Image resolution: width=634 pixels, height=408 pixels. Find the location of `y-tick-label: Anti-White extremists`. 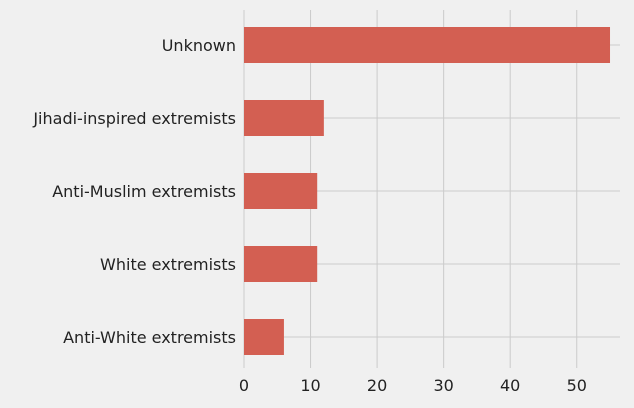

y-tick-label: Anti-White extremists is located at coordinates (149, 337).